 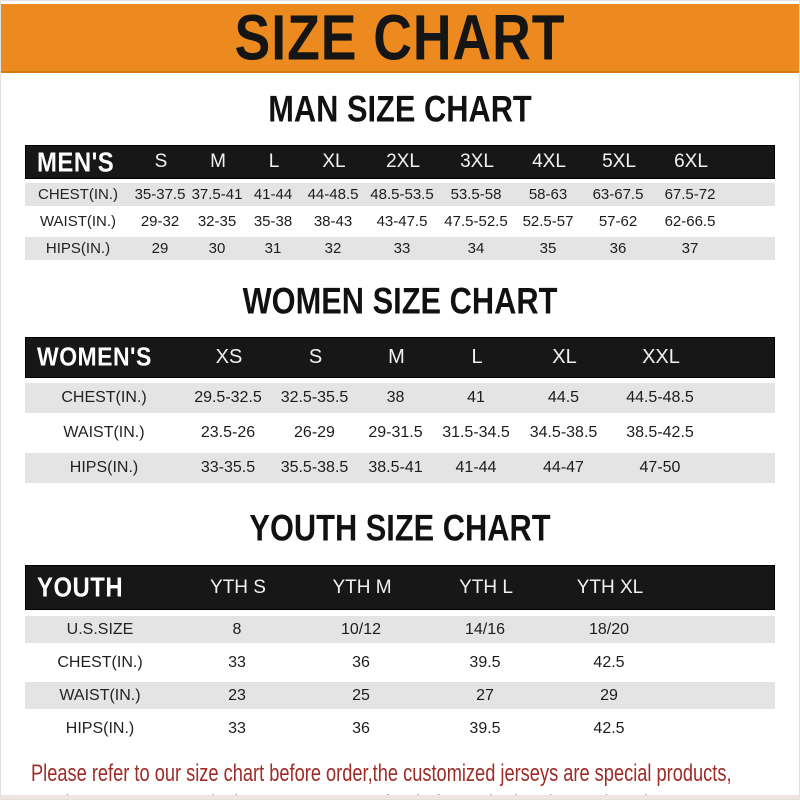 What do you see at coordinates (400, 528) in the screenshot?
I see `youth-size-heading: YOUTH SIZE CHART` at bounding box center [400, 528].